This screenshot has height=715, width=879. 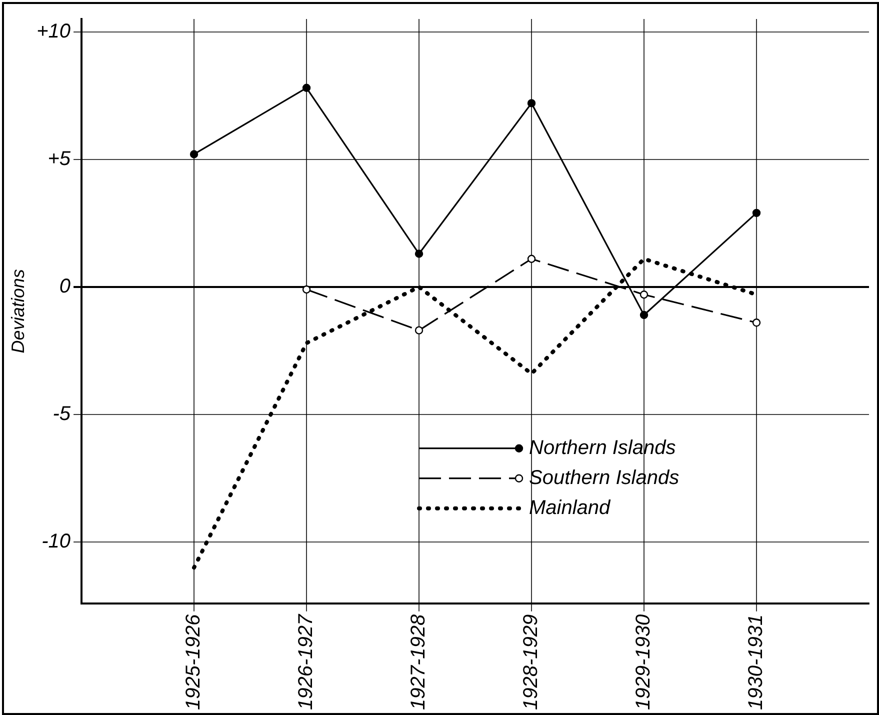 I want to click on y-tick-label: -5, so click(x=62, y=414).